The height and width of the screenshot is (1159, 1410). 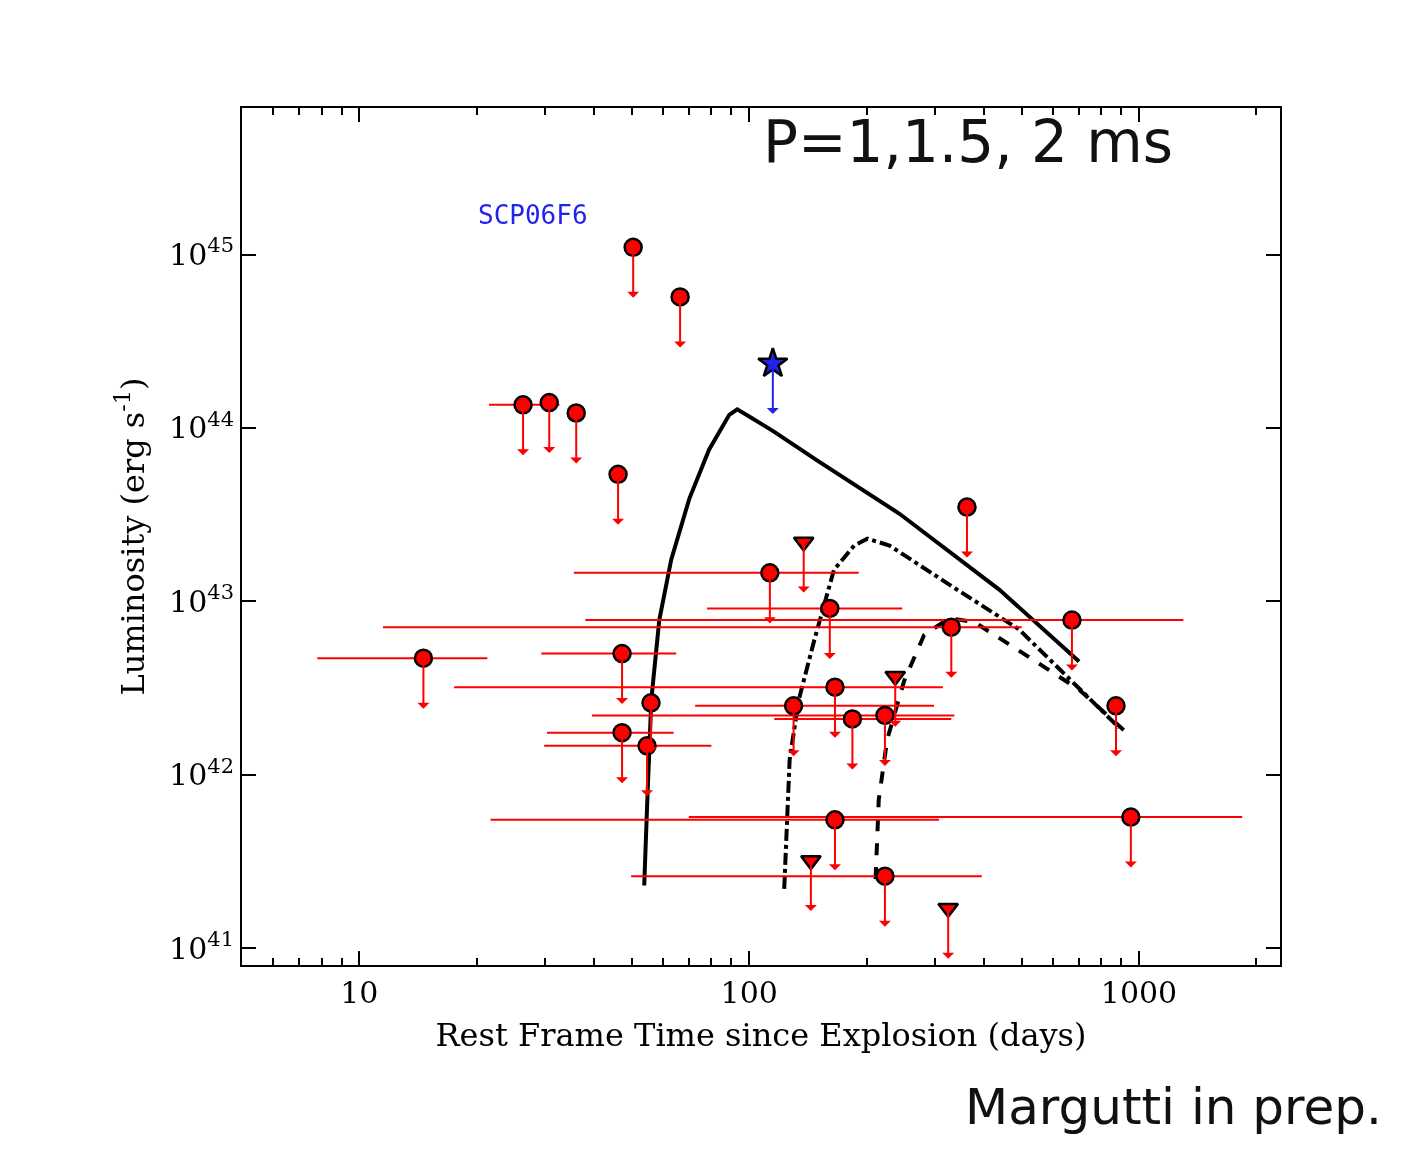 What do you see at coordinates (533, 215) in the screenshot?
I see `annotation: SCP06F6` at bounding box center [533, 215].